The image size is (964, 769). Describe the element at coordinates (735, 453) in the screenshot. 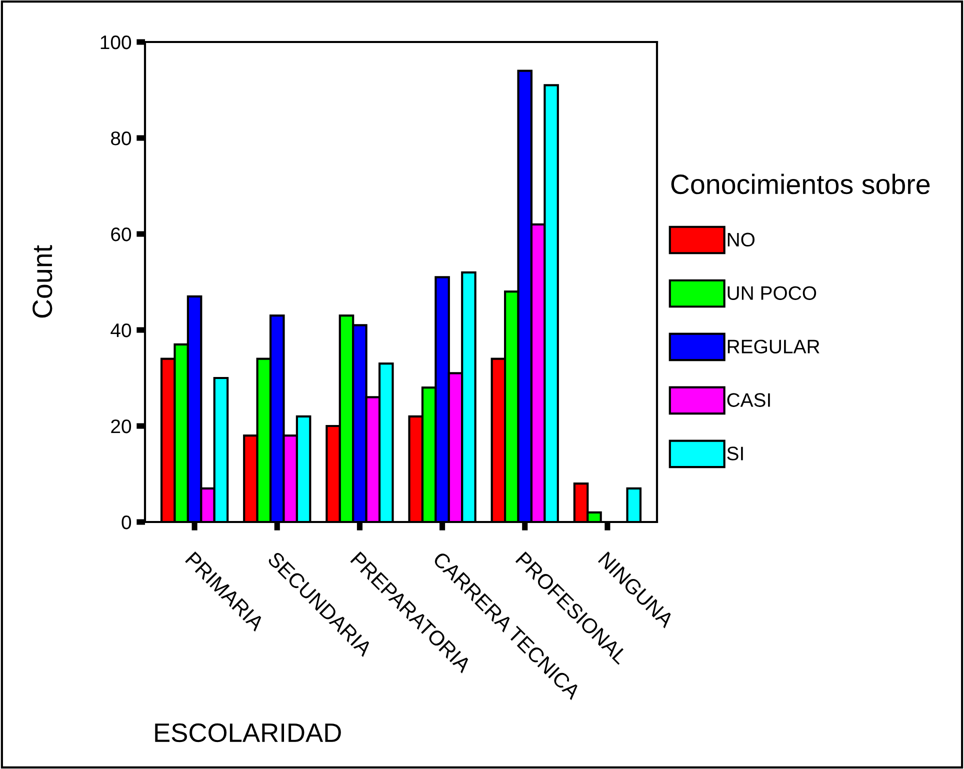

I see `legend-label: SI` at that location.